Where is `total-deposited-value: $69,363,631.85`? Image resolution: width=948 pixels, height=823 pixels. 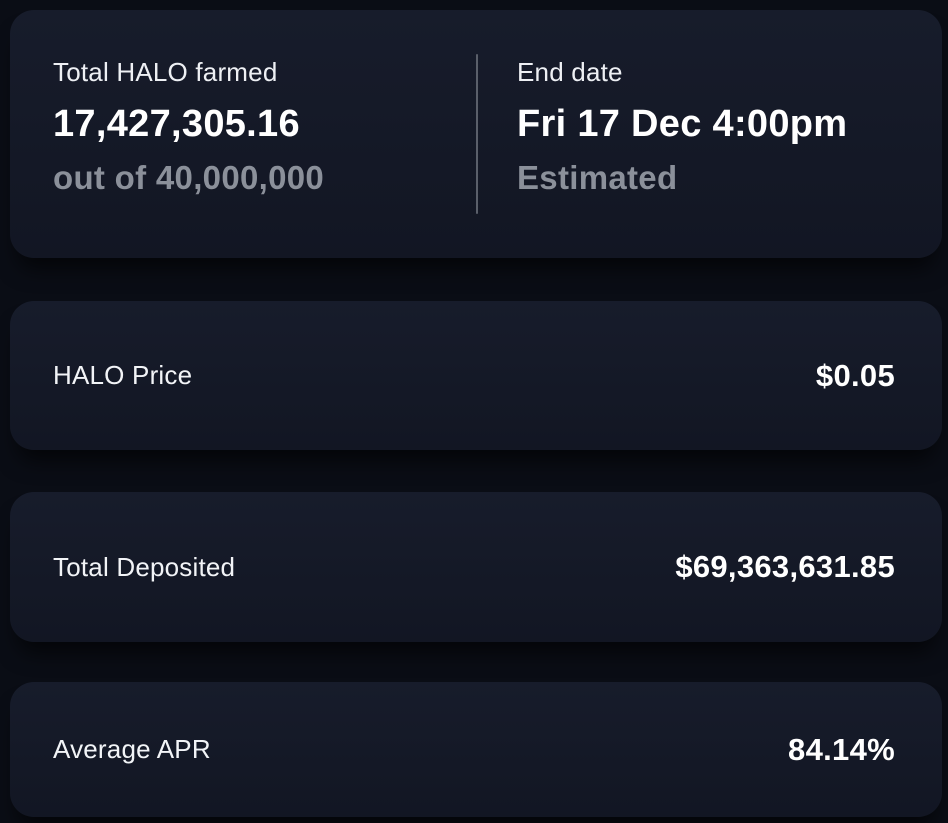
total-deposited-value: $69,363,631.85 is located at coordinates (785, 566).